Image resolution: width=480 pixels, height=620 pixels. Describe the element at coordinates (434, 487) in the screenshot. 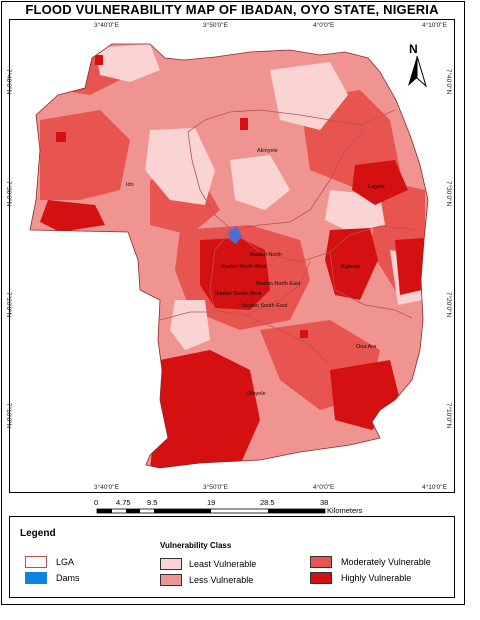

I see `longitude-tick-bottom: 4°10'0"E` at that location.